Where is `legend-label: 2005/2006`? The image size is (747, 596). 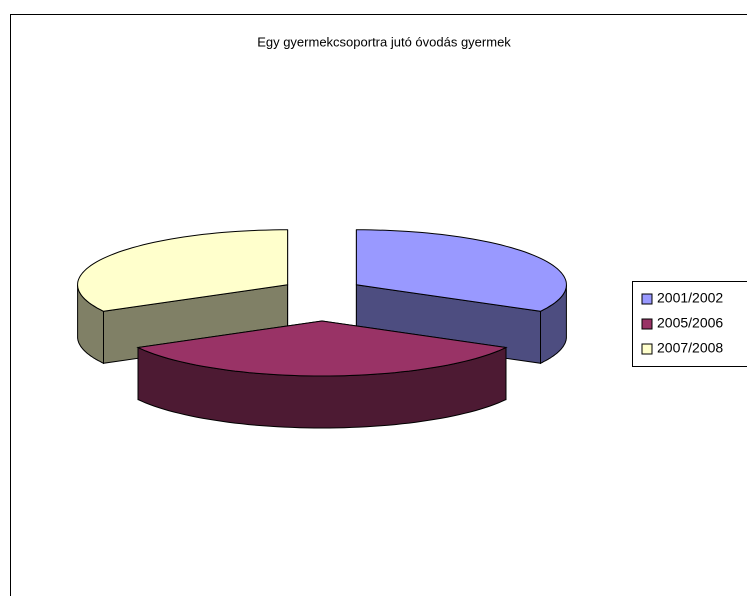 legend-label: 2005/2006 is located at coordinates (690, 323).